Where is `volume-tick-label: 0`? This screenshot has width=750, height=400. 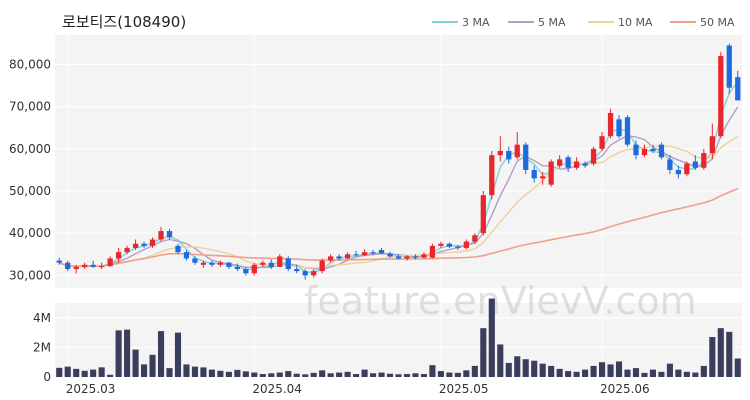 volume-tick-label: 0 is located at coordinates (47, 377).